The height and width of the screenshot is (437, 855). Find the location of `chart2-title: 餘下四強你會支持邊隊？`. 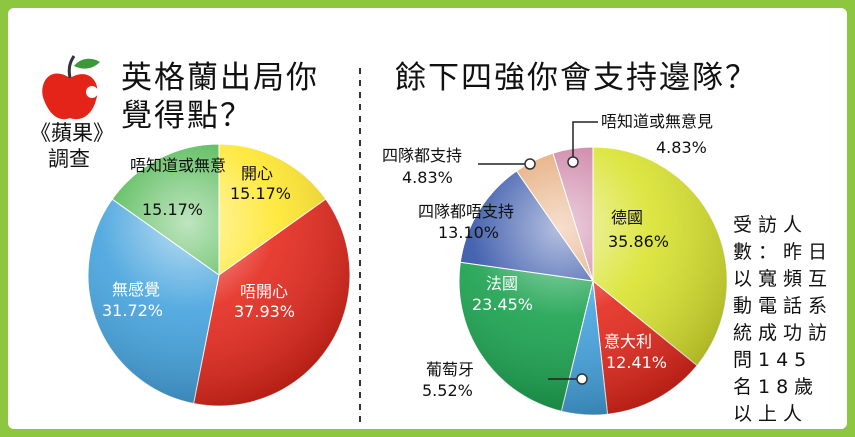

chart2-title: 餘下四強你會支持邊隊？ is located at coordinates (576, 78).